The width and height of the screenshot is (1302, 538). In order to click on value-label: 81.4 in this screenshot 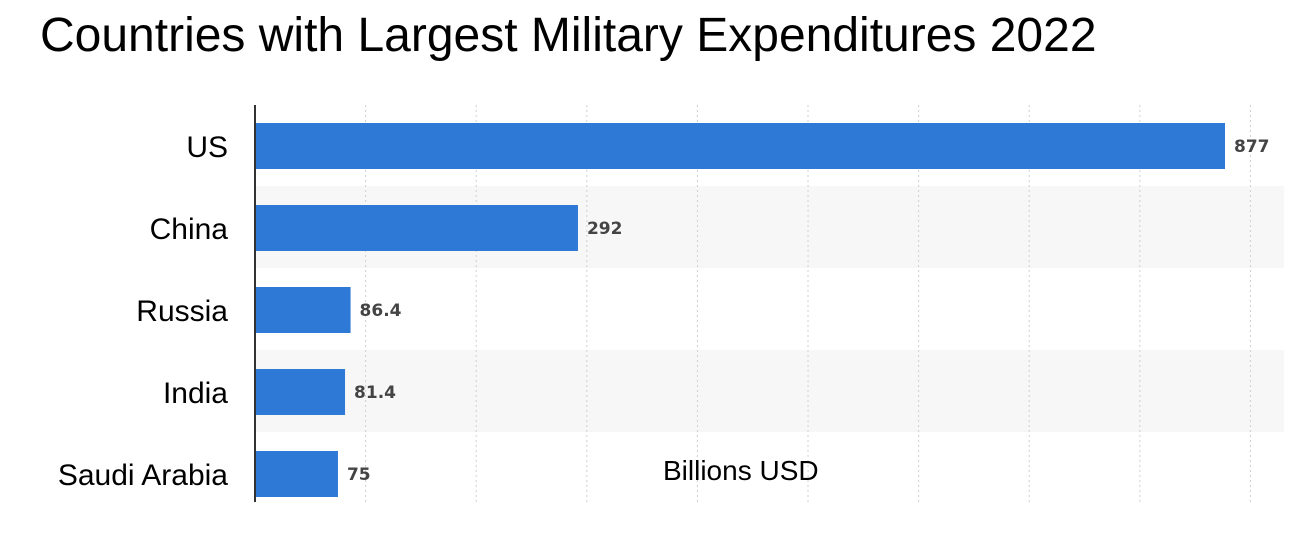, I will do `click(375, 393)`.